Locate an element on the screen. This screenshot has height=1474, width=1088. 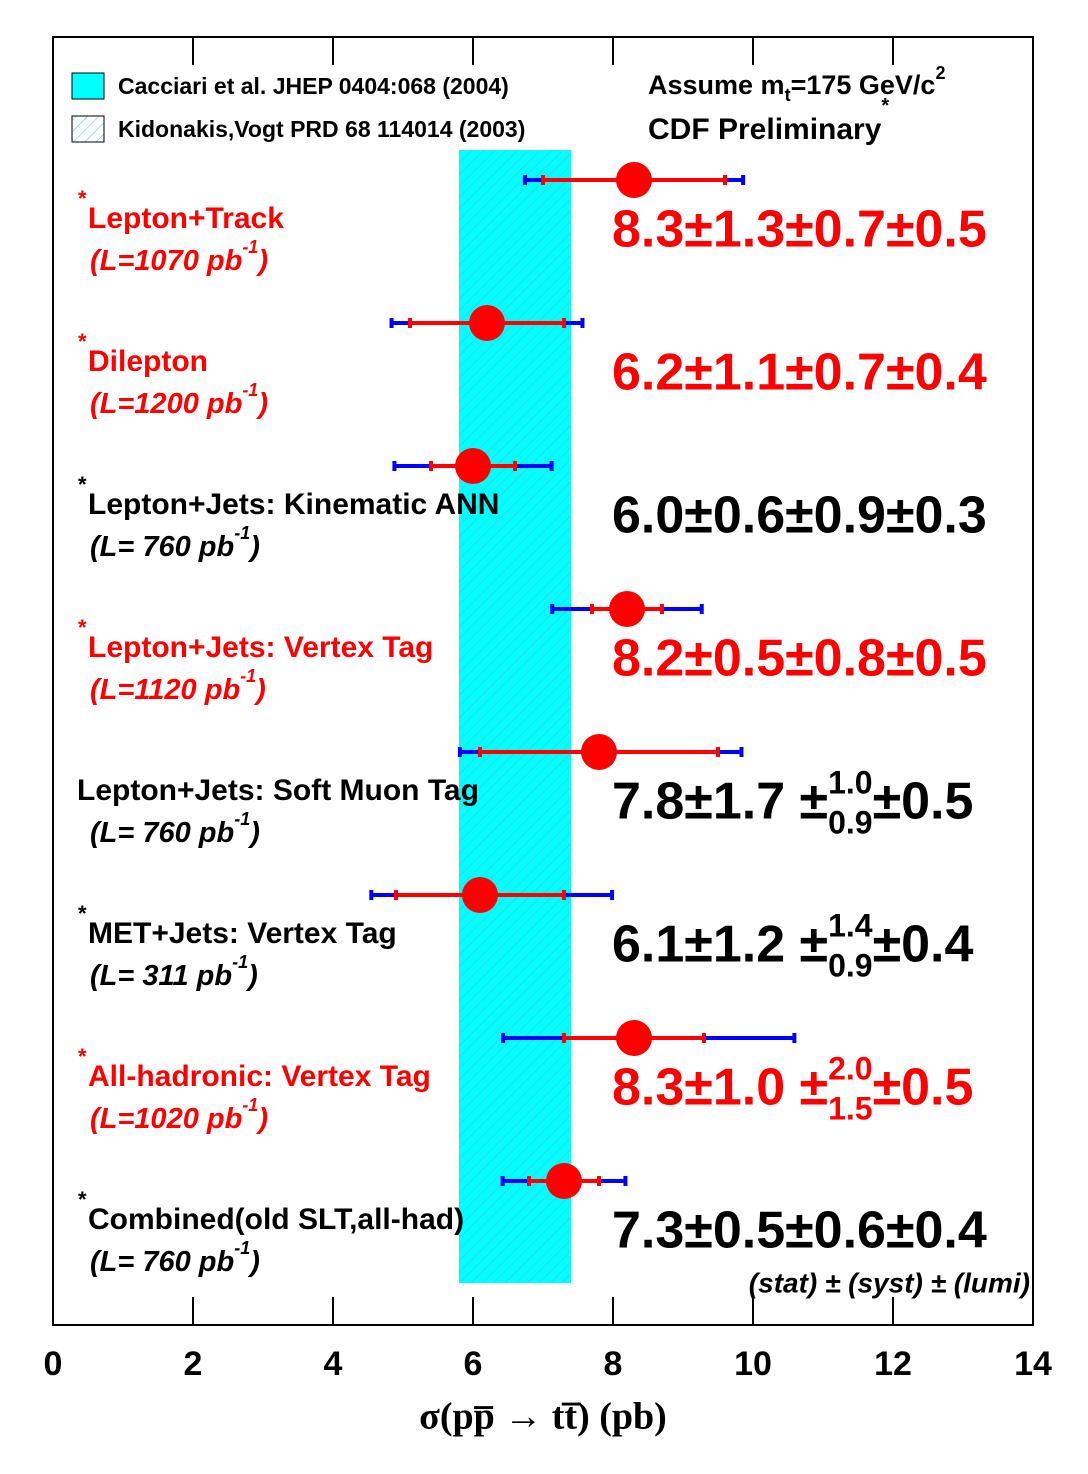
luminosity: (L=1200 pb-1) is located at coordinates (179, 400).